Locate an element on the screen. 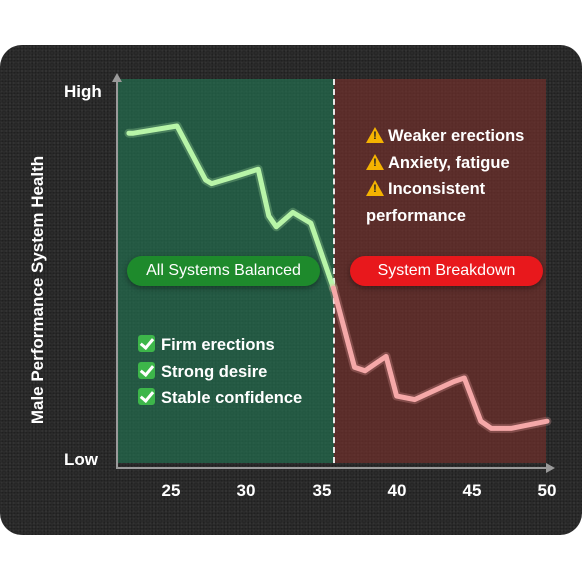 The width and height of the screenshot is (582, 583). x-axis is located at coordinates (331, 468).